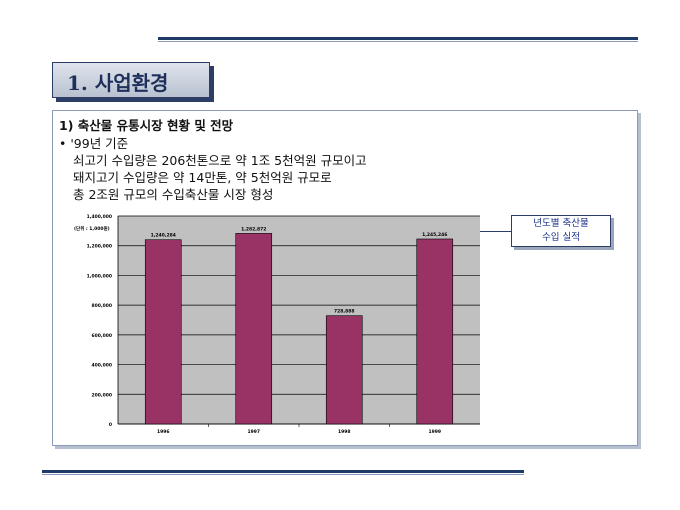  Describe the element at coordinates (102, 366) in the screenshot. I see `y-tick-label: 400,000` at that location.